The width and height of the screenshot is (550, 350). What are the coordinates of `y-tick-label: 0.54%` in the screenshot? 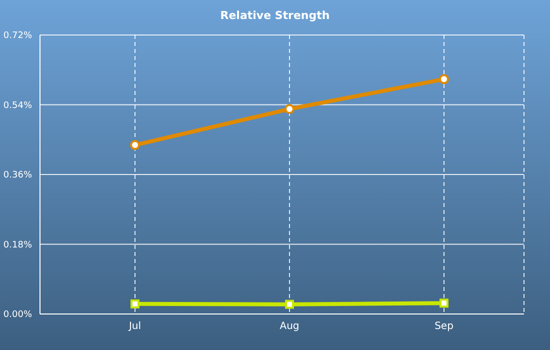 It's located at (17, 105).